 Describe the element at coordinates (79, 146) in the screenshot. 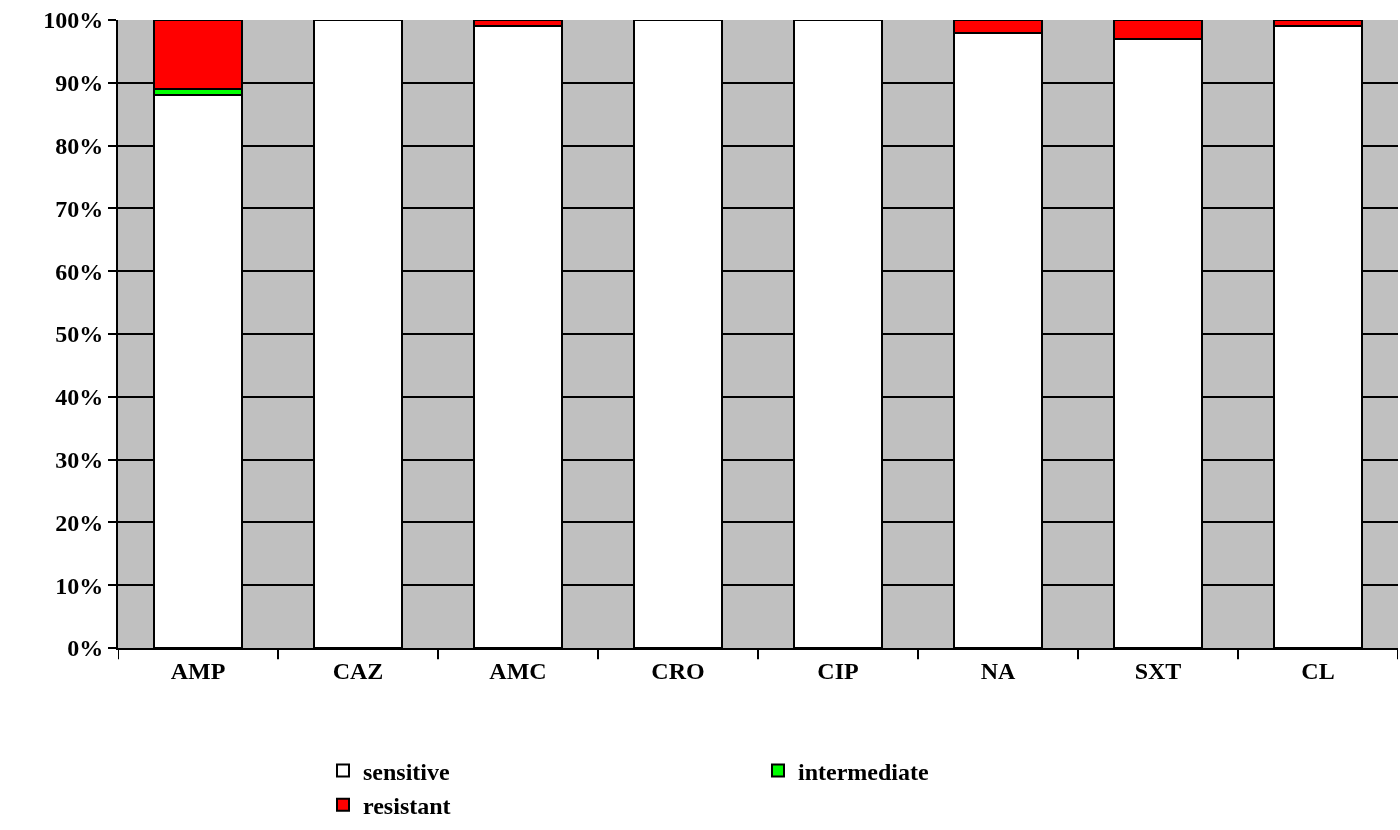

I see `y-tick-label: 80%` at that location.